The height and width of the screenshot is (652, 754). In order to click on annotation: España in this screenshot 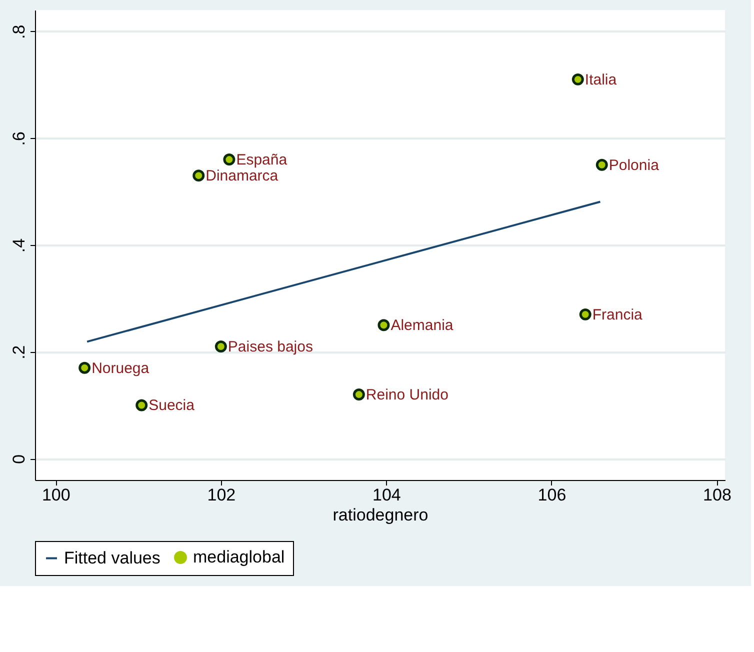, I will do `click(262, 160)`.